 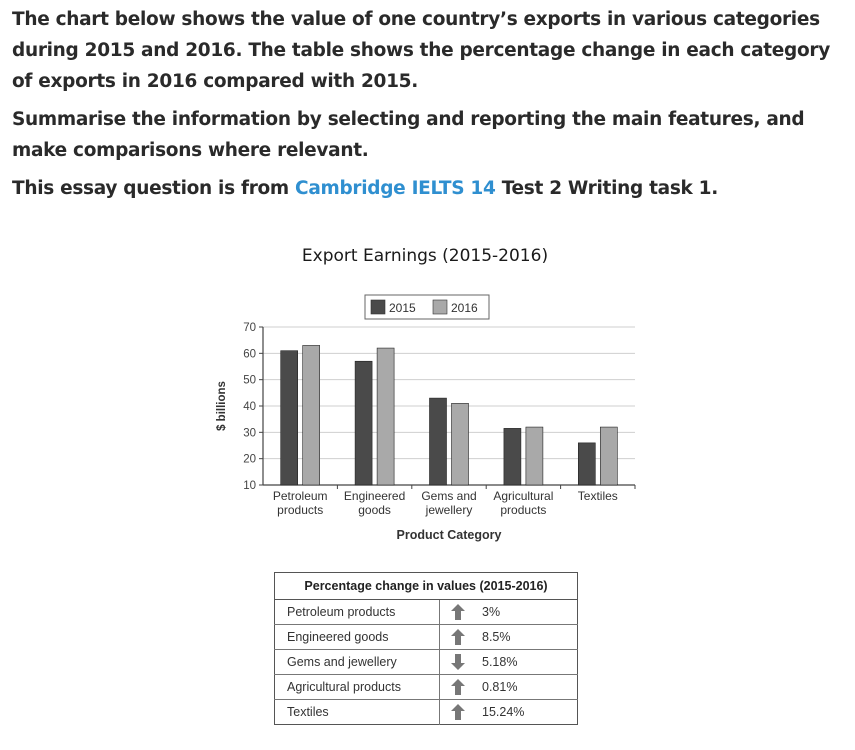 I want to click on table-row: Textiles 15.24%, so click(x=426, y=712).